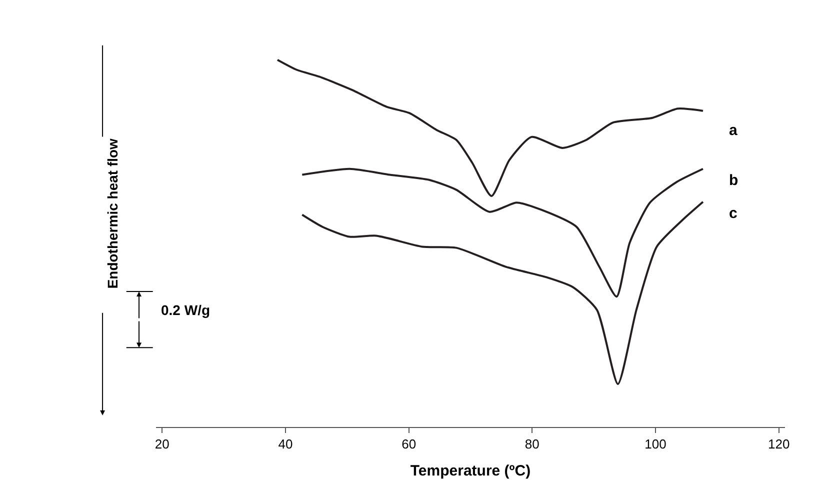 The height and width of the screenshot is (487, 814). Describe the element at coordinates (733, 213) in the screenshot. I see `series-label: c` at that location.